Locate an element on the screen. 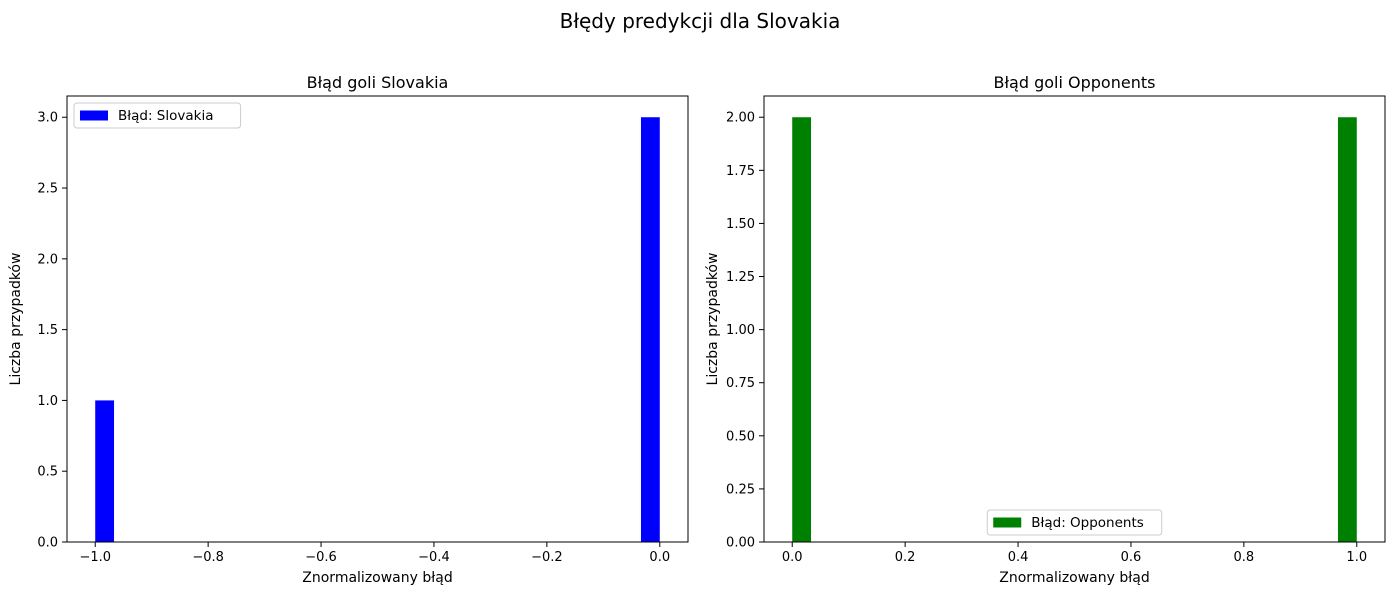  y-tick-label: 2.00 is located at coordinates (740, 118).